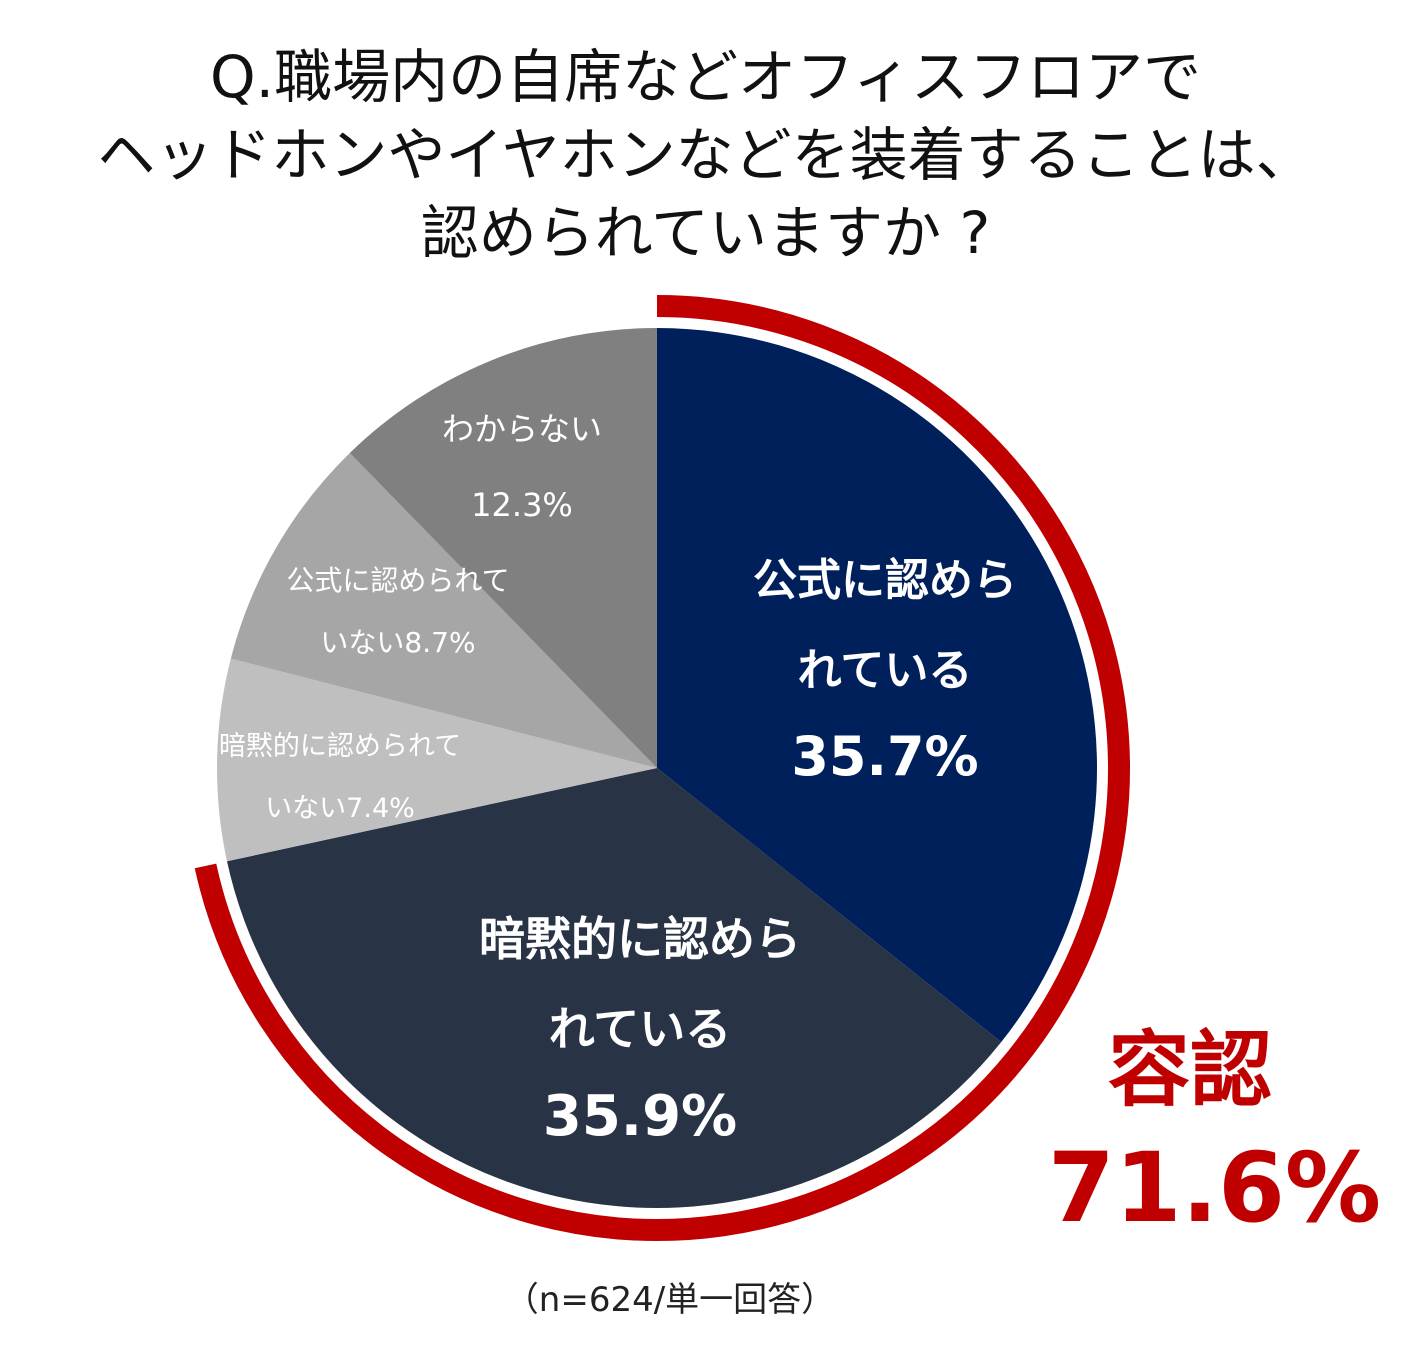 The height and width of the screenshot is (1350, 1411). Describe the element at coordinates (705, 233) in the screenshot. I see `title-line-3: 認められていますか ?` at that location.